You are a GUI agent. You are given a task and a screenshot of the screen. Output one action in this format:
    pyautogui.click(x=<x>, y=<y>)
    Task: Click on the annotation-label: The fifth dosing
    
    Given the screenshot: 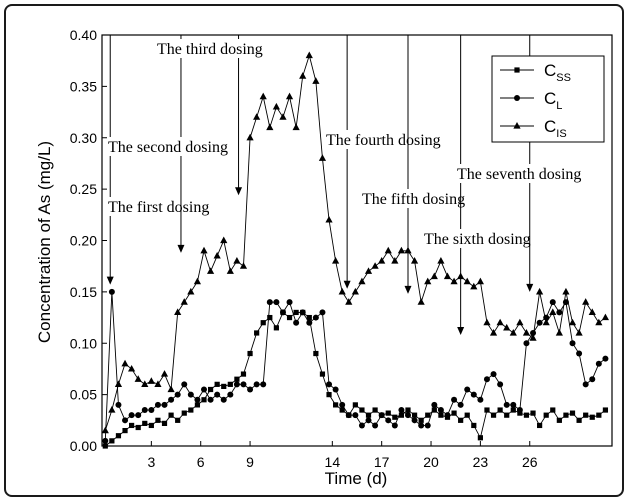 What is the action you would take?
    pyautogui.click(x=413, y=199)
    